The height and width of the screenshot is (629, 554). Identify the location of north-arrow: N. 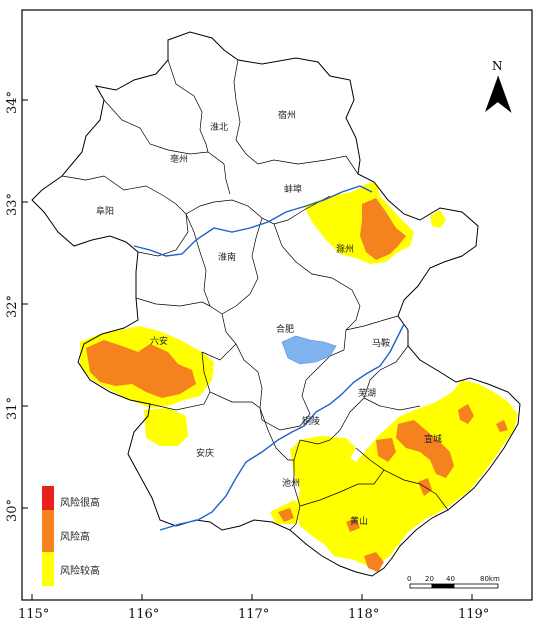
(498, 86).